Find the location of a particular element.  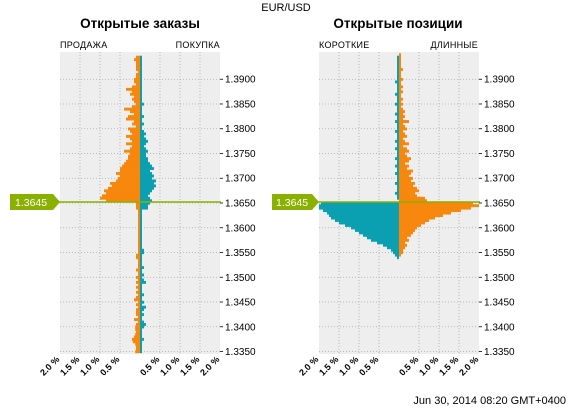

x-tick-label: 1.0 % is located at coordinates (428, 365).